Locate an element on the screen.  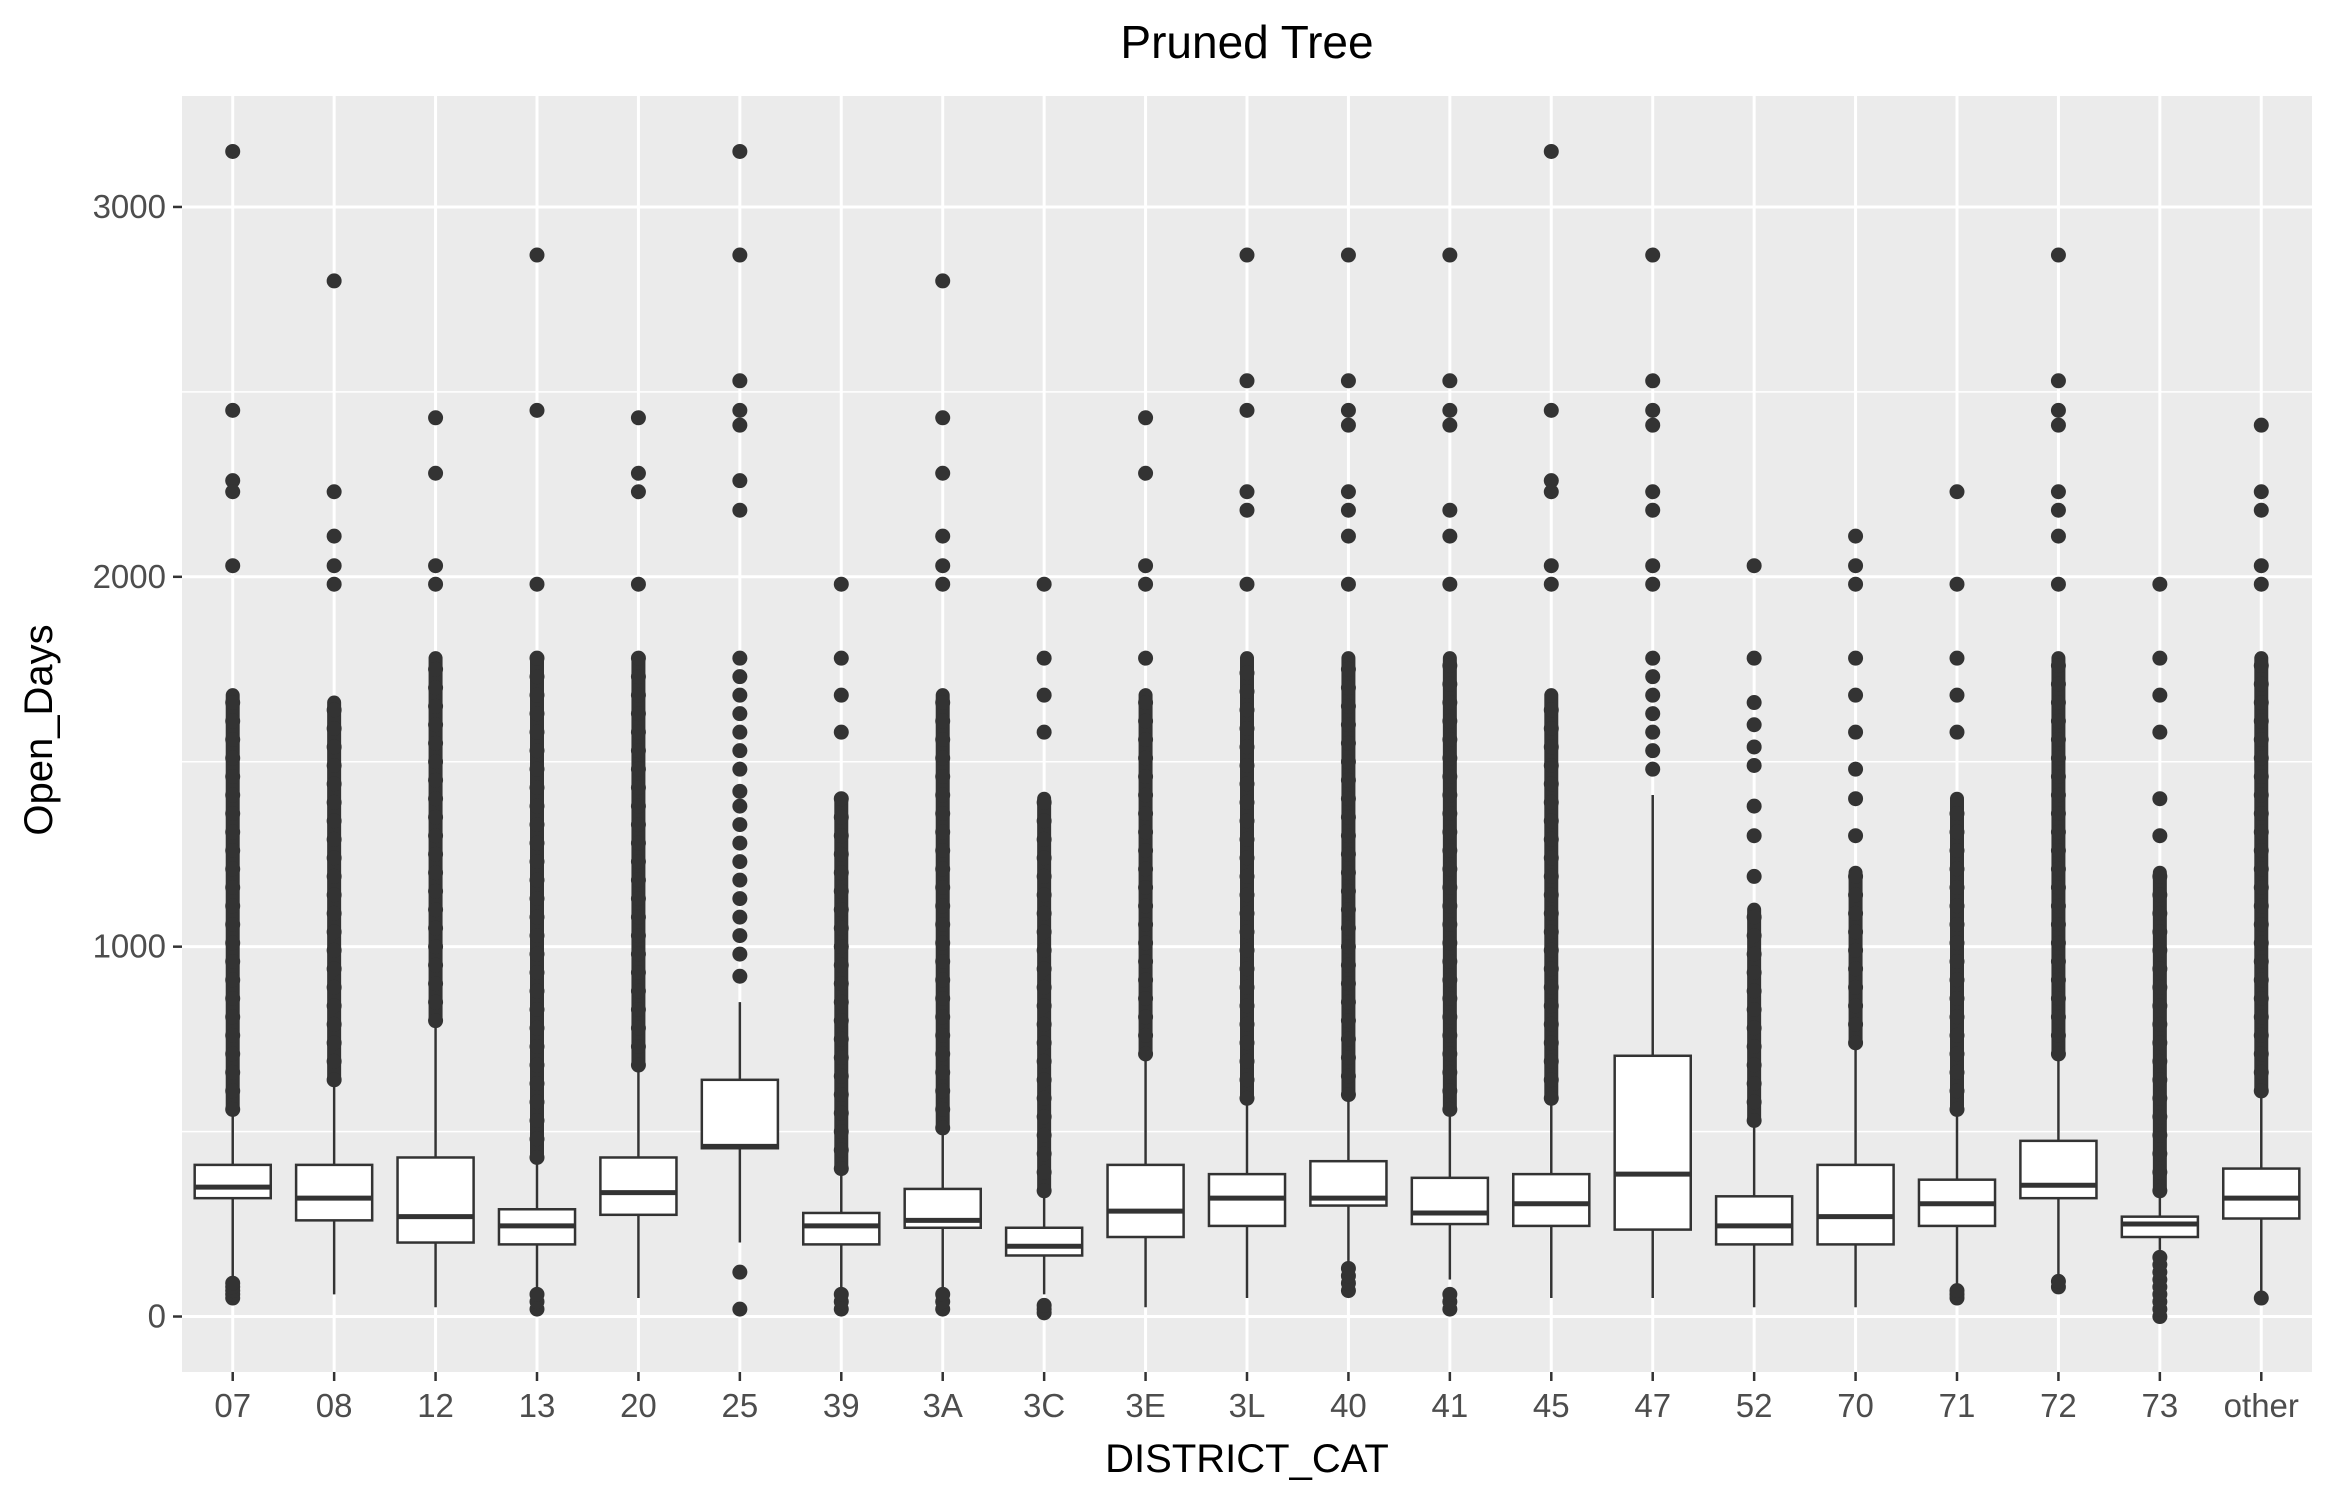
x-tick-label: 3E is located at coordinates (1145, 1405).